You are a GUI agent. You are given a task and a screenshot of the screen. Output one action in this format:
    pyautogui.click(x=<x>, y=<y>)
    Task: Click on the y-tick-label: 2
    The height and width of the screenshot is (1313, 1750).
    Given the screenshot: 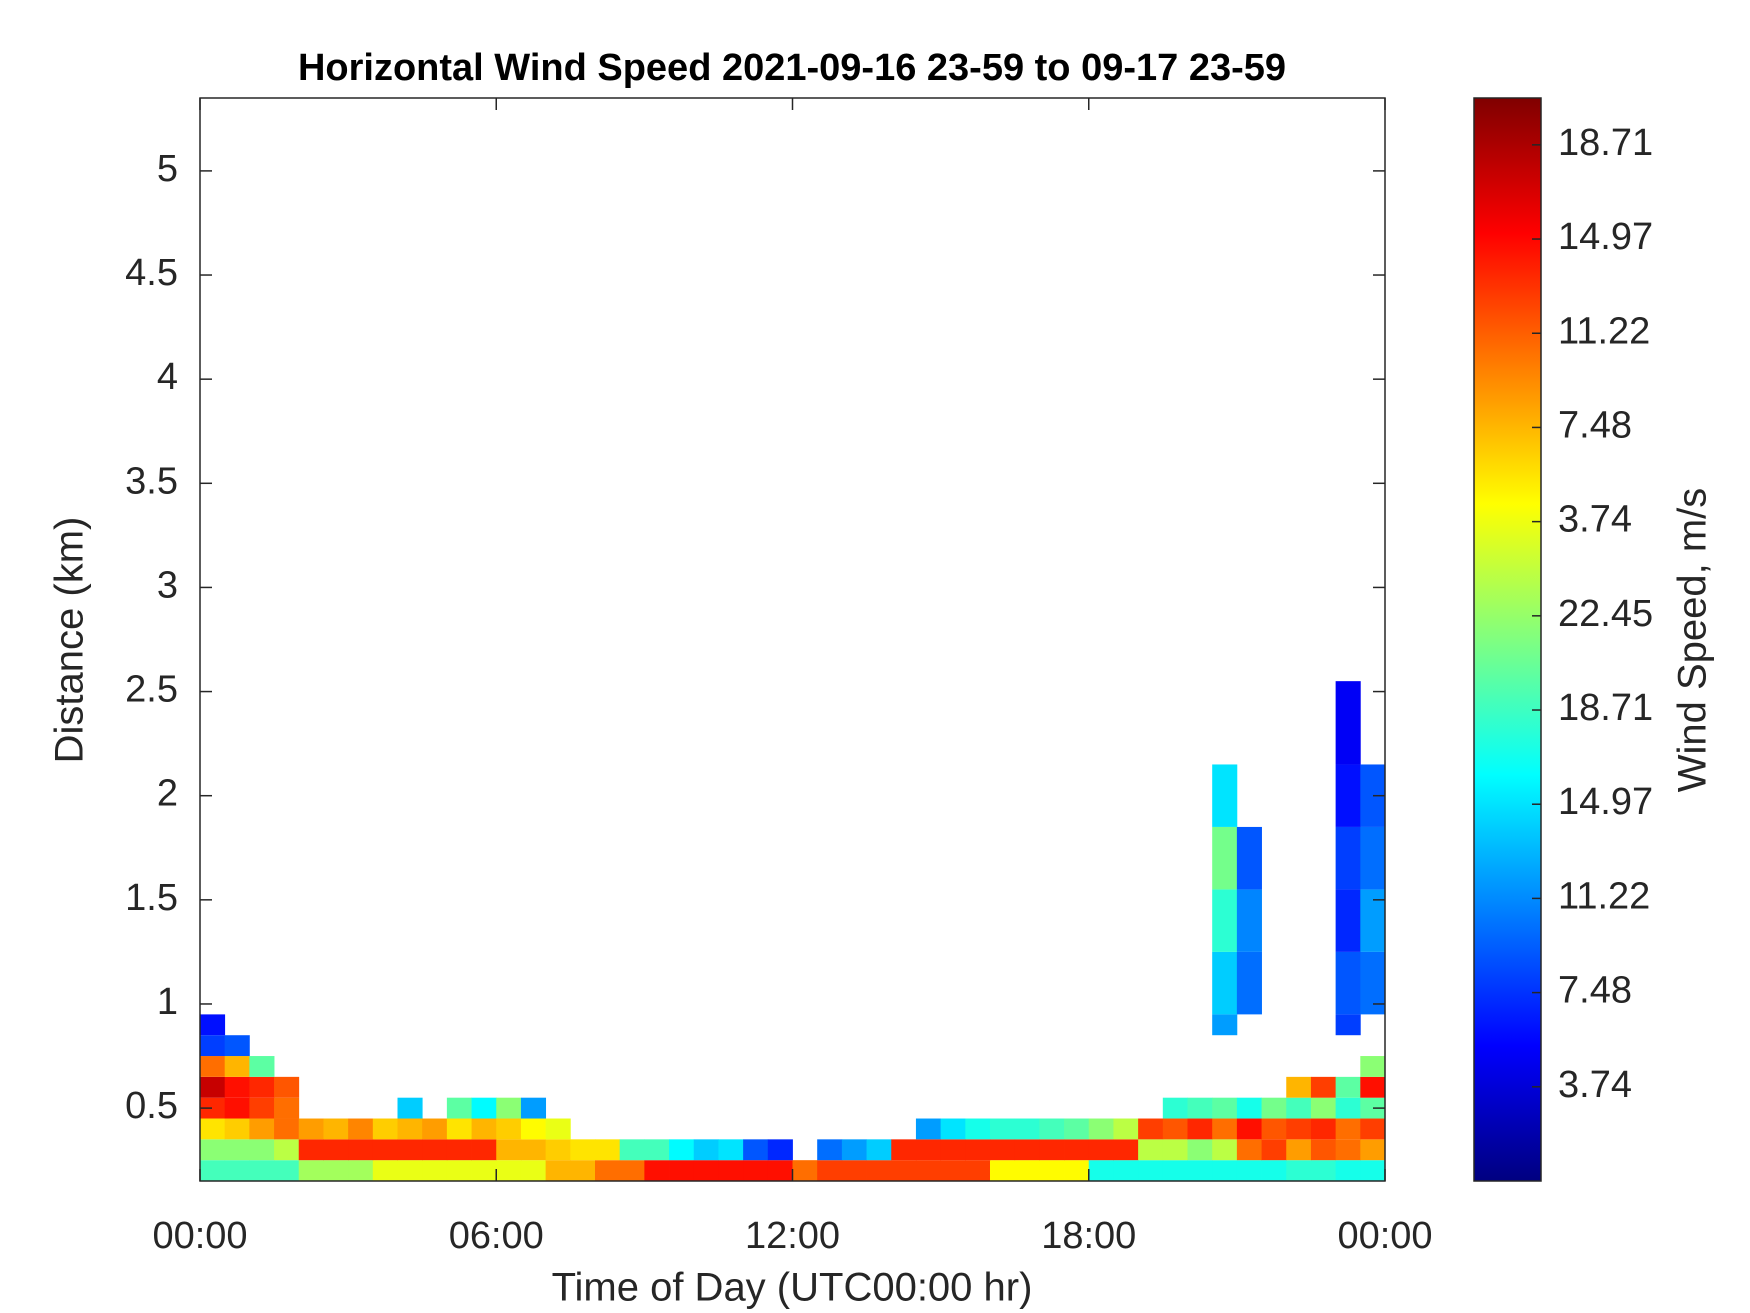 What is the action you would take?
    pyautogui.click(x=167, y=794)
    